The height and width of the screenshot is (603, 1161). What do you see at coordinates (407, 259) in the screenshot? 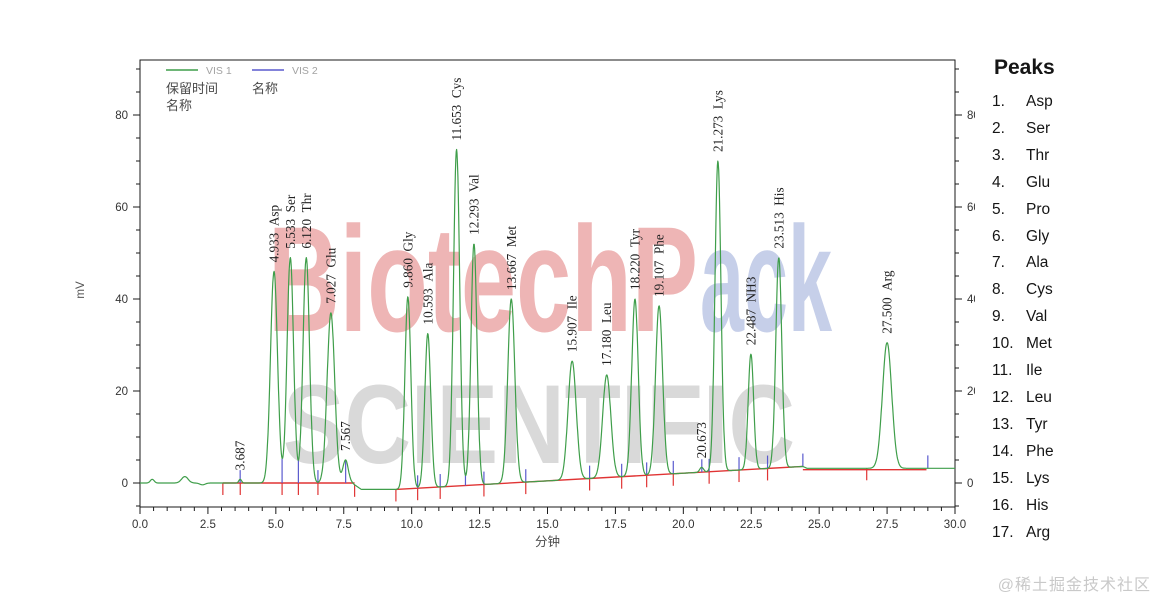
I see `peak-label: 9.860 Gly` at bounding box center [407, 259].